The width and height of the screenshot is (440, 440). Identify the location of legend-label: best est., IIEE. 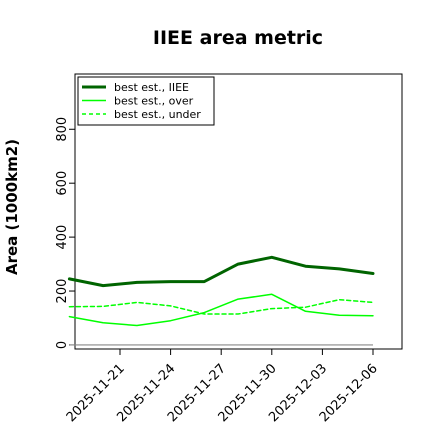
(151, 87).